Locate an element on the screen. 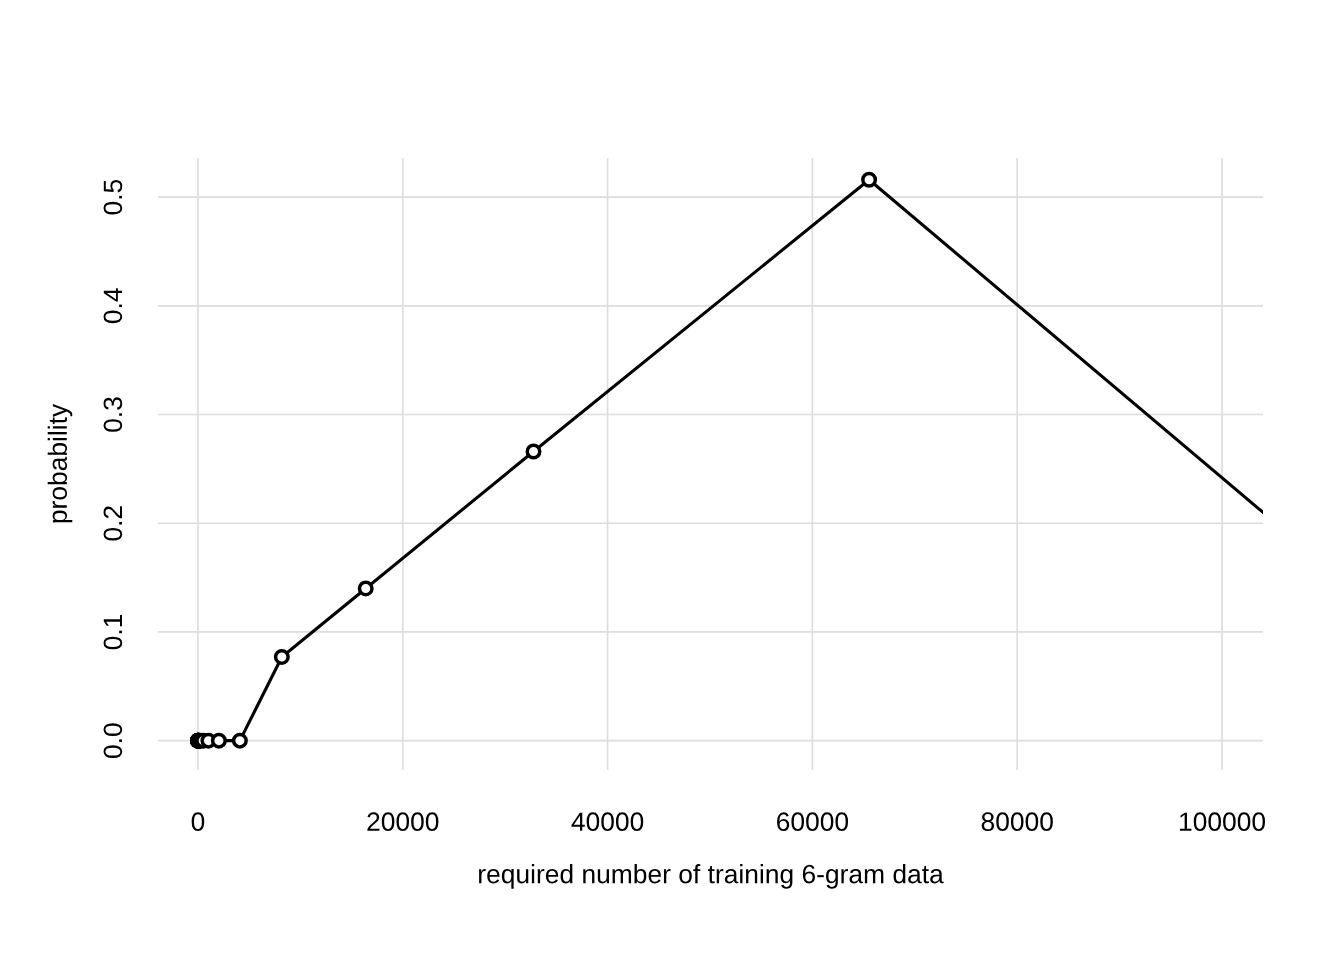 Image resolution: width=1344 pixels, height=960 pixels. y-tick-label: 0.0 is located at coordinates (113, 740).